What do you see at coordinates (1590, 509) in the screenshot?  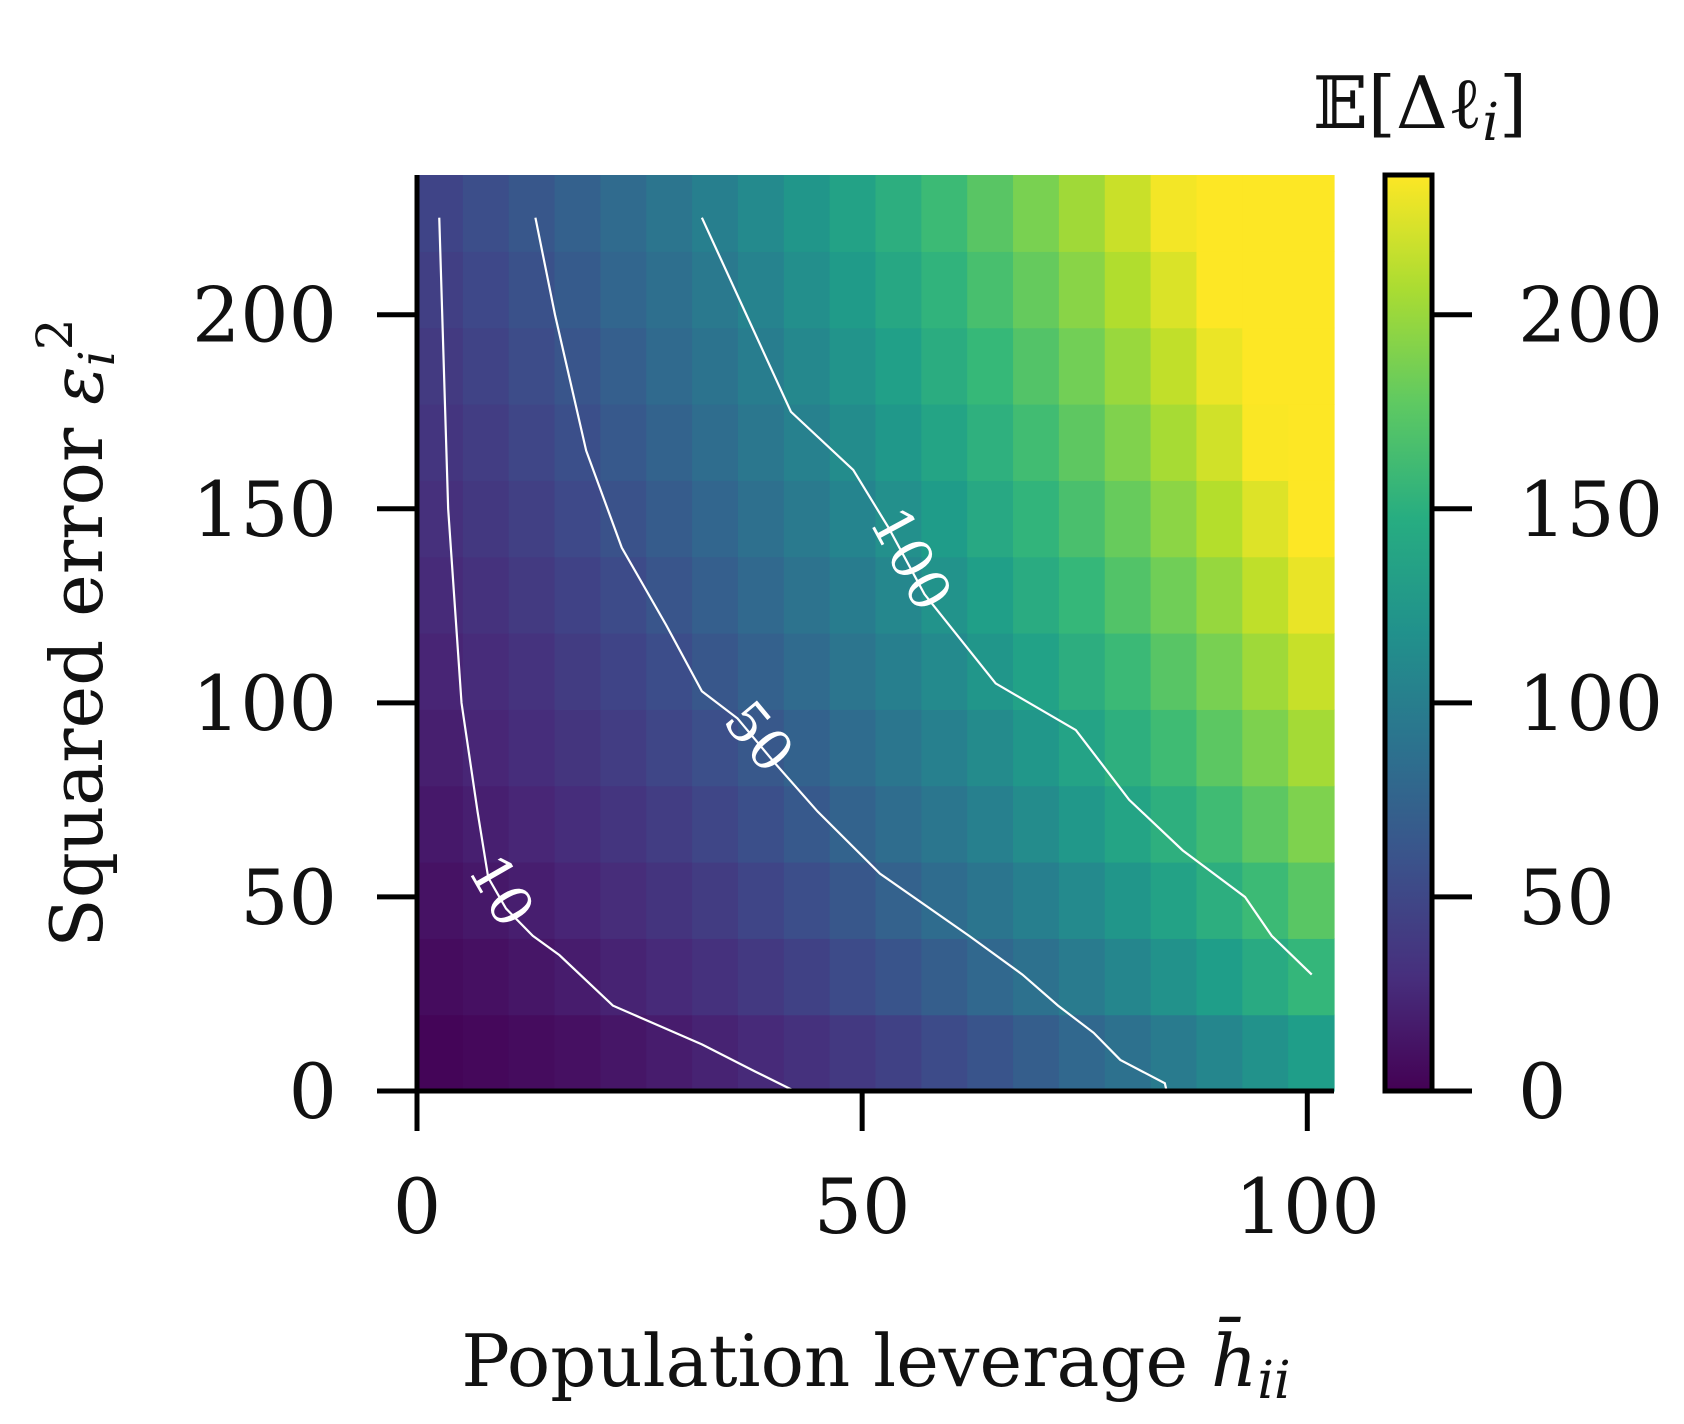 I see `colorbar-tick-label: 150` at bounding box center [1590, 509].